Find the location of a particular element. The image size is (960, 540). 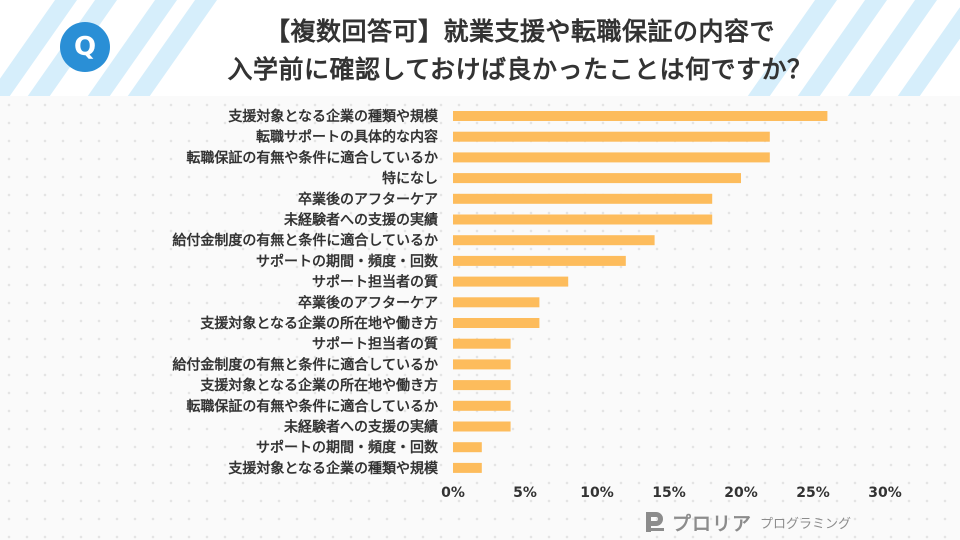

category-label: 転職サポートの具体的な内容 is located at coordinates (347, 137).